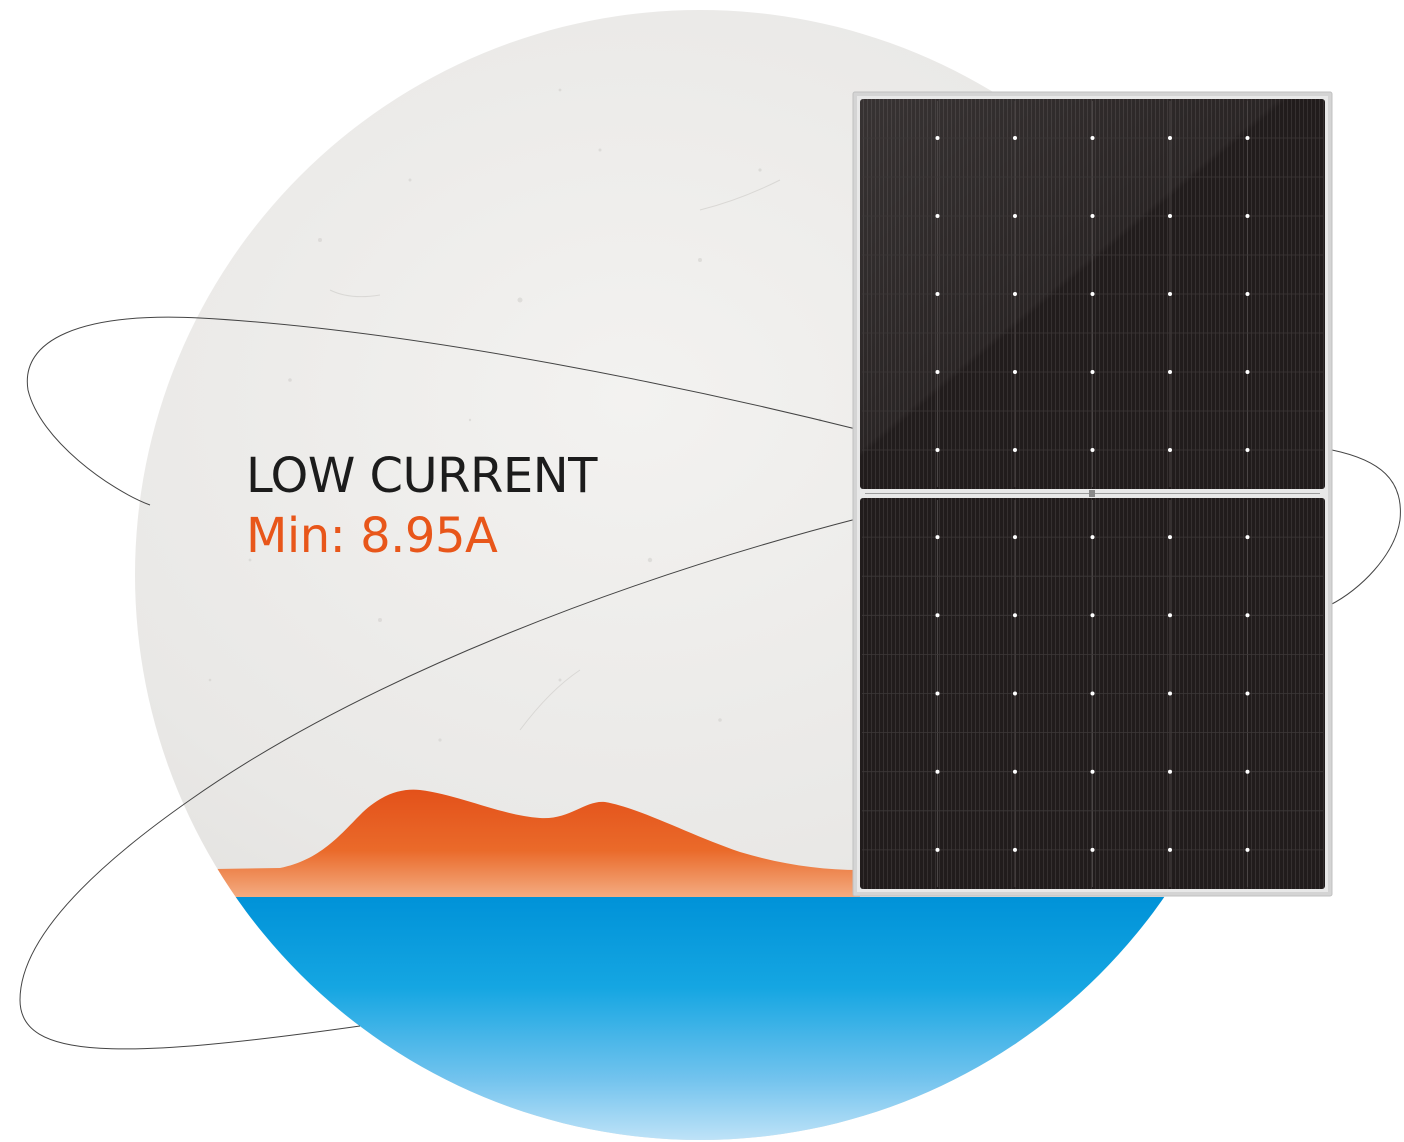  Describe the element at coordinates (421, 506) in the screenshot. I see `headline: LOW CURRENT Min: 8.95A` at that location.